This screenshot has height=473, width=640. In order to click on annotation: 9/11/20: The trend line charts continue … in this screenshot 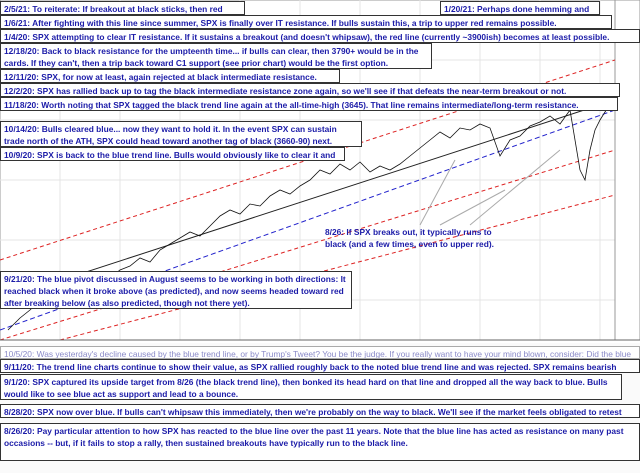, I will do `click(320, 366)`.